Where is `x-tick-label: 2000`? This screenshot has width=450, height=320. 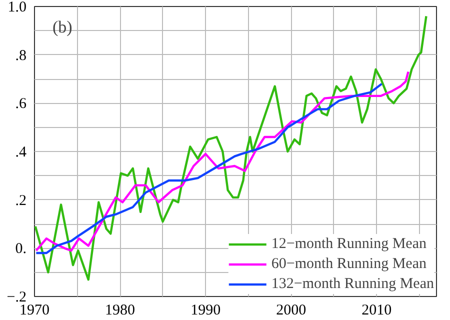
x-tick-label: 2000 is located at coordinates (291, 310).